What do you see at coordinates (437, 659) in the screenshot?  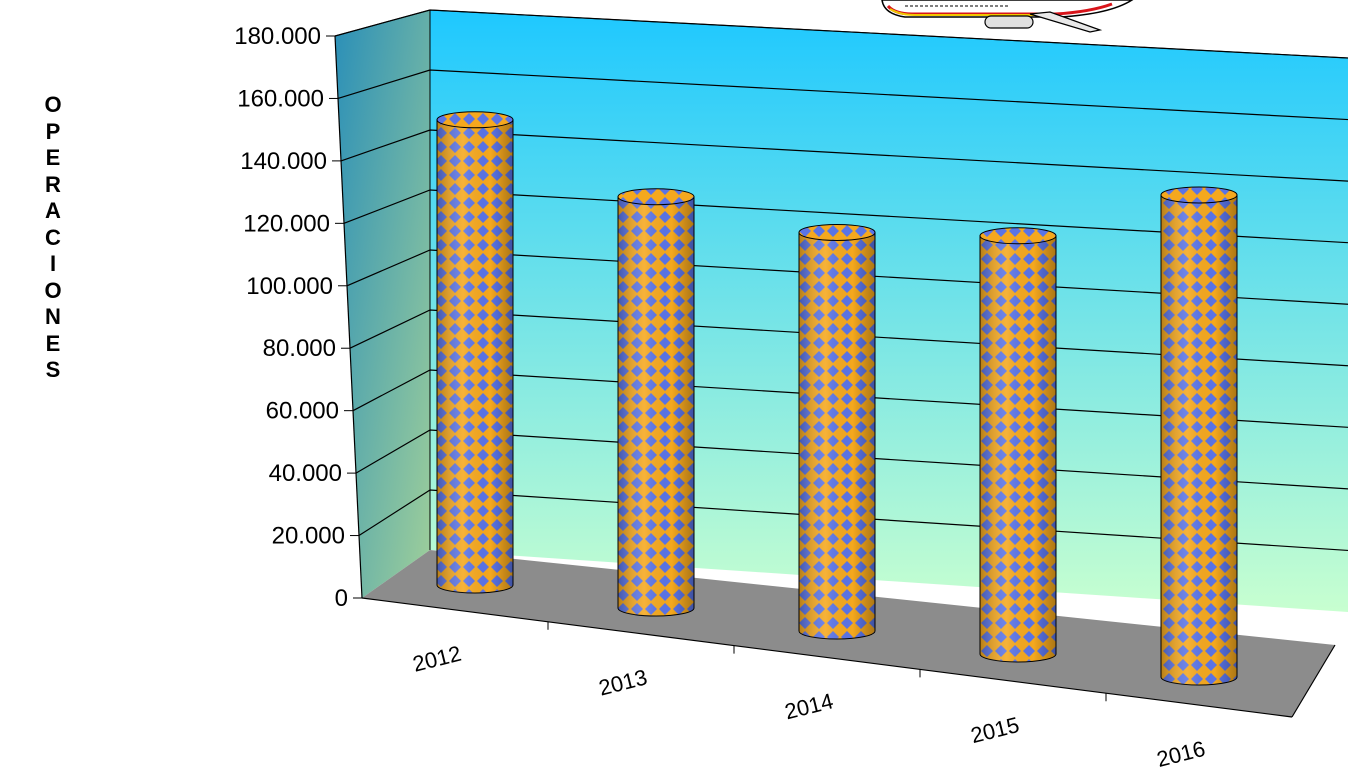 I see `x-tick-label: 2012` at bounding box center [437, 659].